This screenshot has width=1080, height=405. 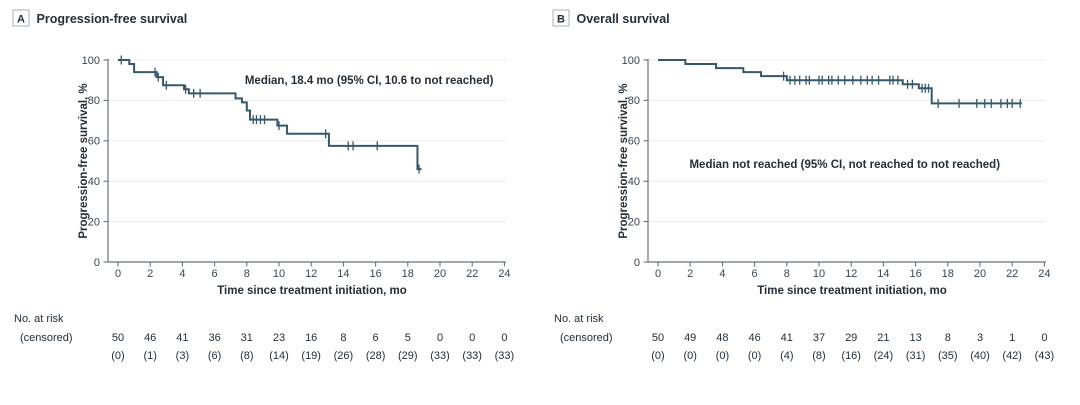 I want to click on panel-letter: A, so click(x=21, y=20).